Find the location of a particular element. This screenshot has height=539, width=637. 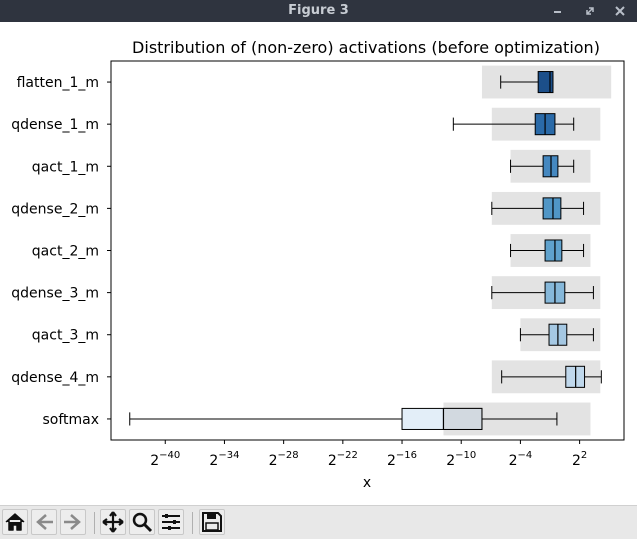

x-tick-label: 2−10 is located at coordinates (461, 459).